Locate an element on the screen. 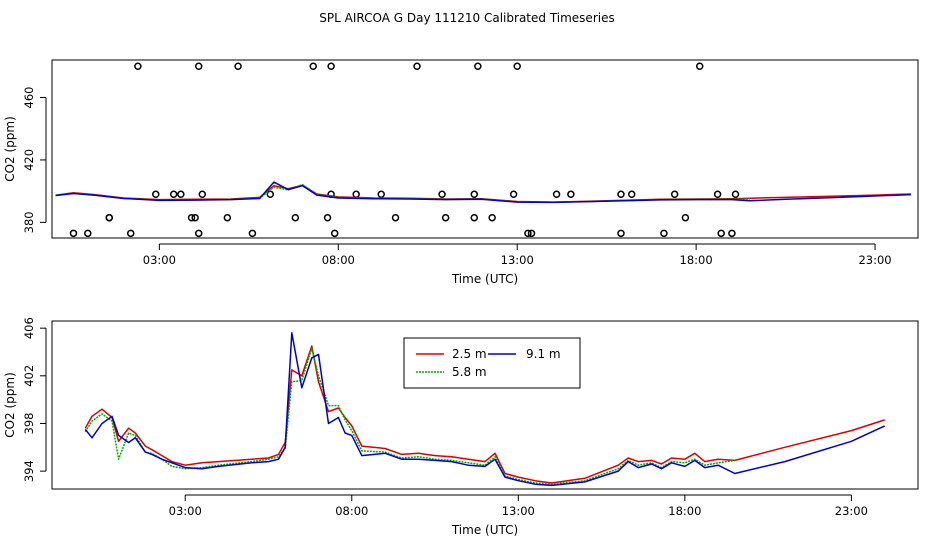 This screenshot has height=540, width=936. legend-label-9-1m: 9.1 m is located at coordinates (543, 354).